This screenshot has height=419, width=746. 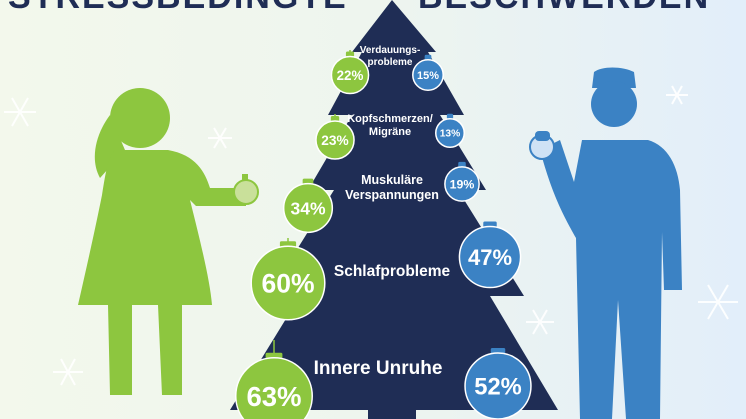 I want to click on category-label-2: Kopfschmerzen/Migräne, so click(x=390, y=126).